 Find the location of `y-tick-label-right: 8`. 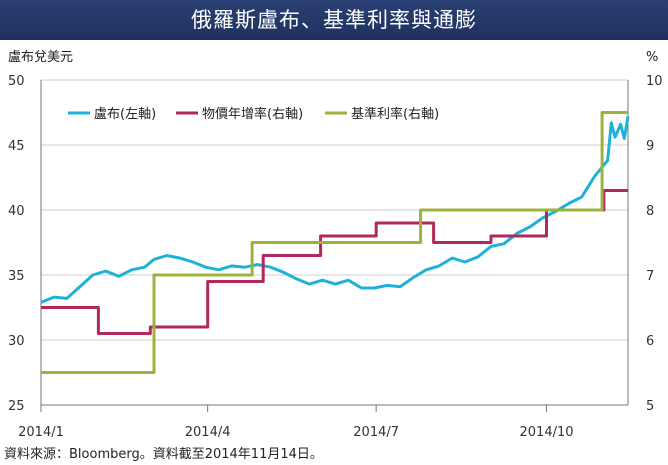

y-tick-label-right: 8 is located at coordinates (650, 211).